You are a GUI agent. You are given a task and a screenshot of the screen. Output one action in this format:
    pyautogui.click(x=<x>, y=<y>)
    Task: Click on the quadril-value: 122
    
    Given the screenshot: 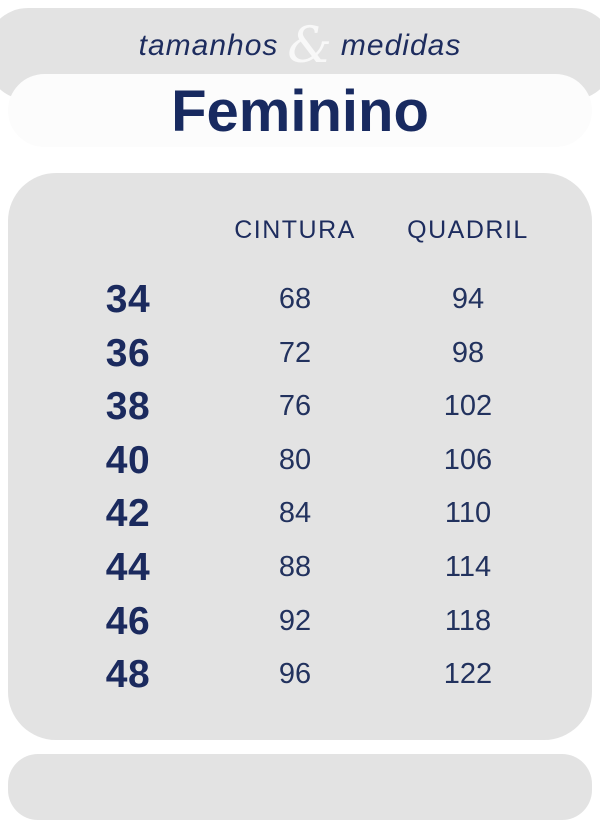 What is the action you would take?
    pyautogui.click(x=468, y=674)
    